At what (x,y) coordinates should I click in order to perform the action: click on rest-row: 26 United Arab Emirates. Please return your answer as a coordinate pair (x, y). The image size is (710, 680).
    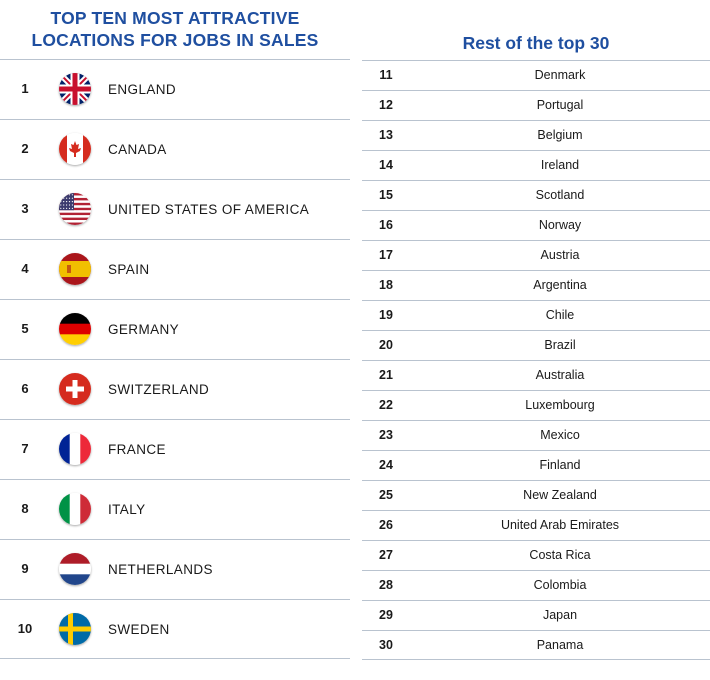
    Looking at the image, I should click on (536, 525).